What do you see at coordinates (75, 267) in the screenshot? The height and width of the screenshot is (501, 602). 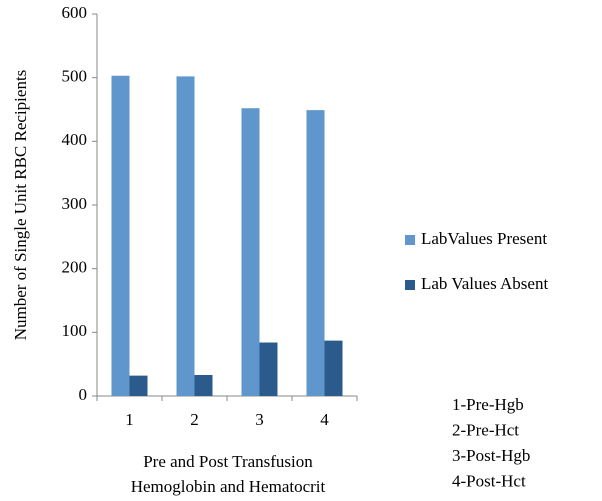 I see `y-tick-label: 200` at bounding box center [75, 267].